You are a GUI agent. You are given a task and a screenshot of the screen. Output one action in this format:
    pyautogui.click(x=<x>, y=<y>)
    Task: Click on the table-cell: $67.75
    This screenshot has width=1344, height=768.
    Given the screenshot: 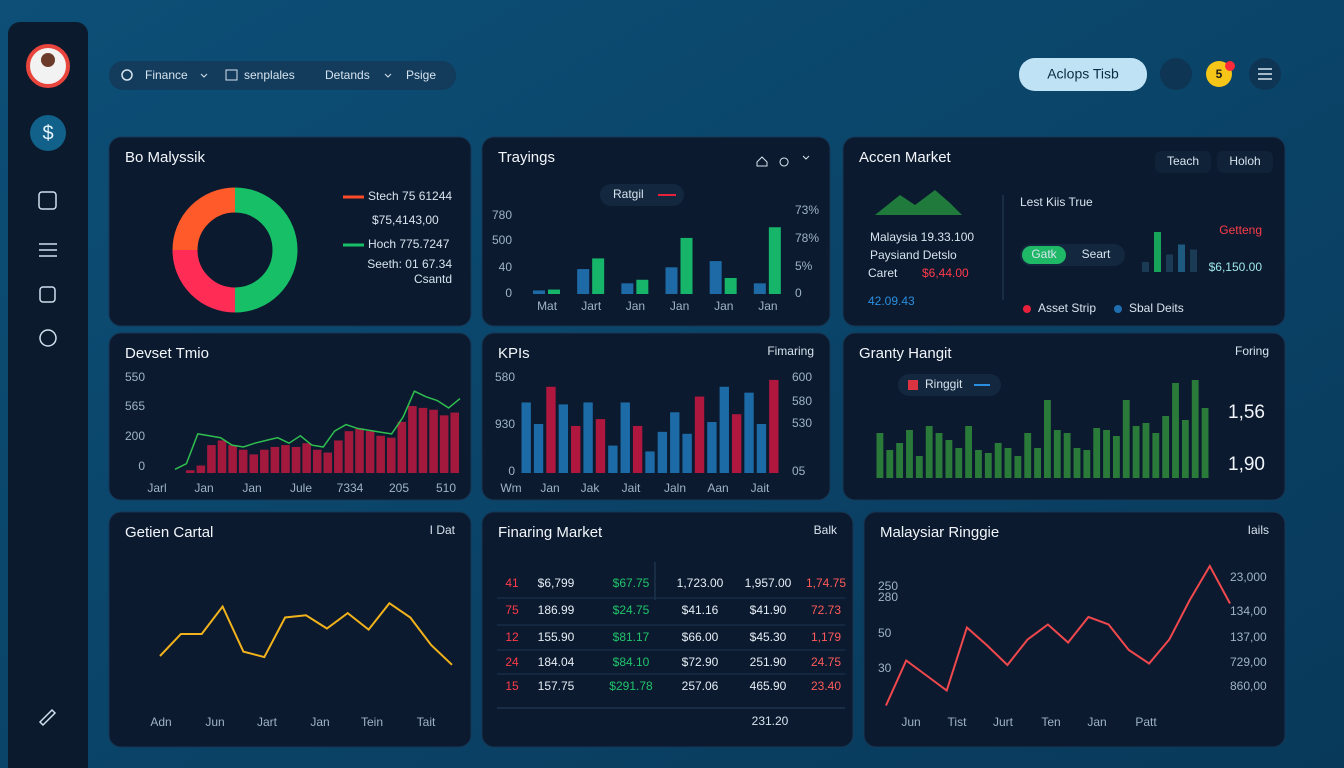 What is the action you would take?
    pyautogui.click(x=631, y=583)
    